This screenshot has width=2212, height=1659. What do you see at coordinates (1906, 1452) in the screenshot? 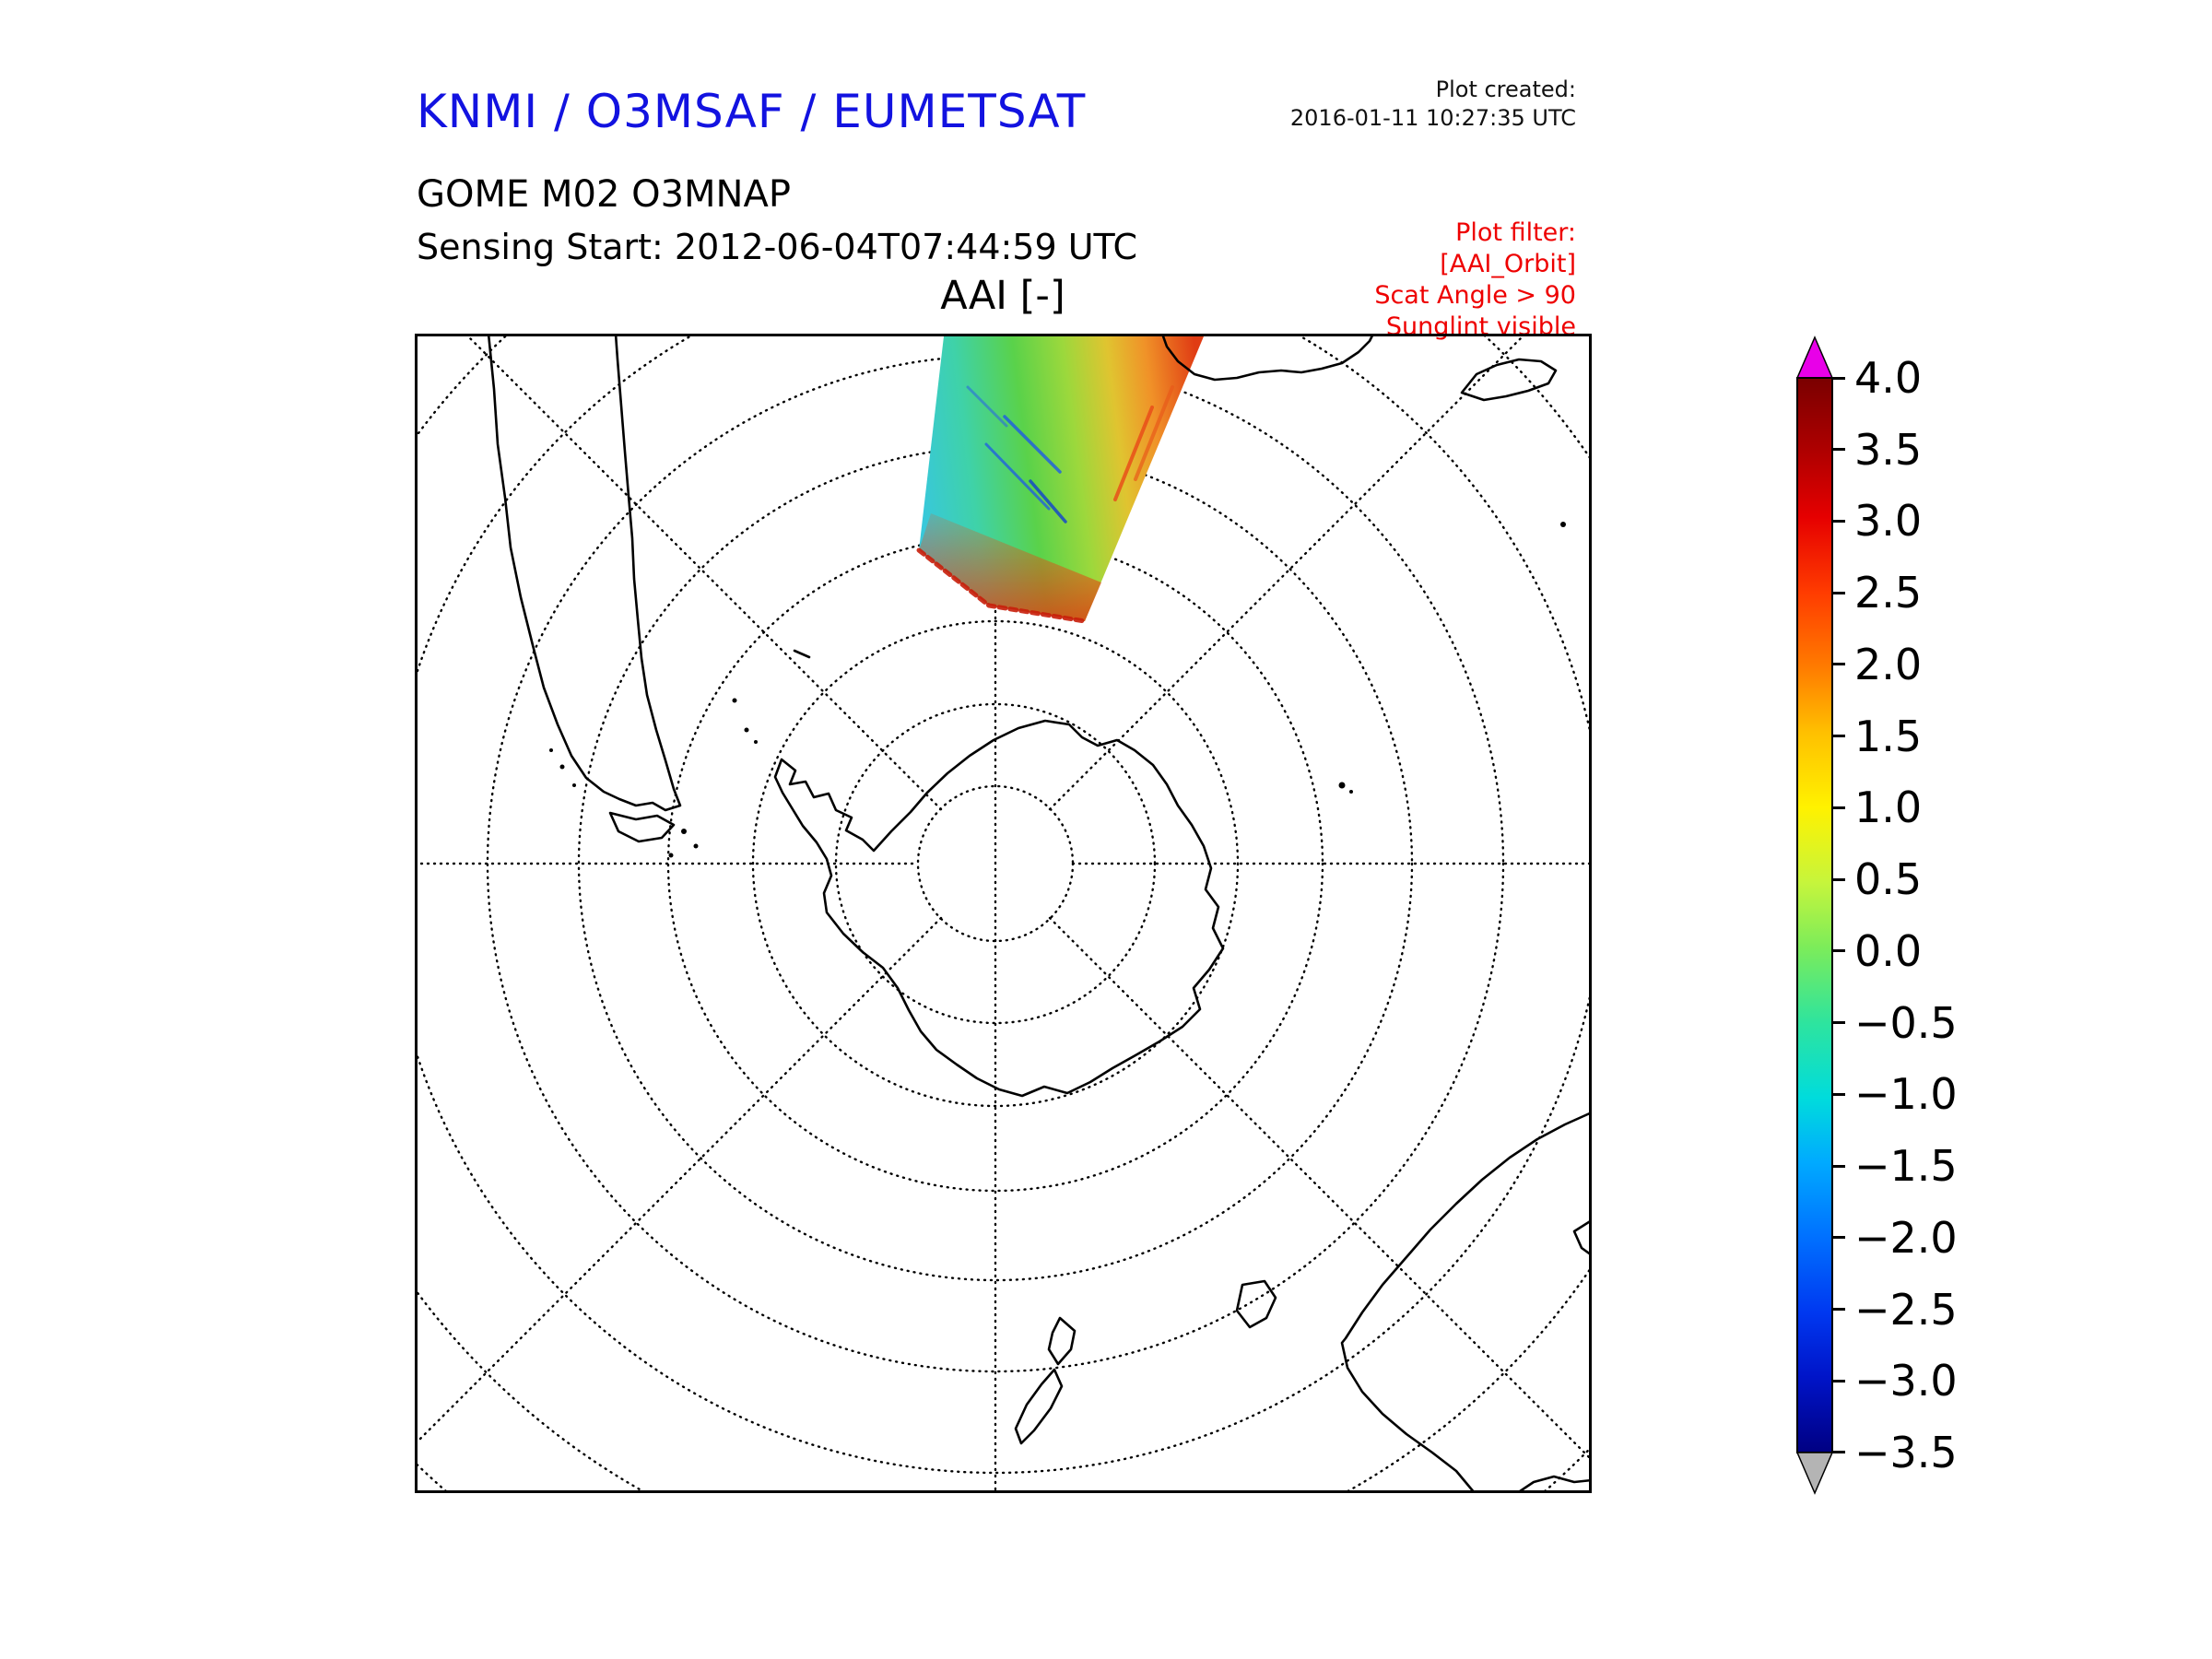
I see `colorbar-tick-label: −3.5` at bounding box center [1906, 1452].